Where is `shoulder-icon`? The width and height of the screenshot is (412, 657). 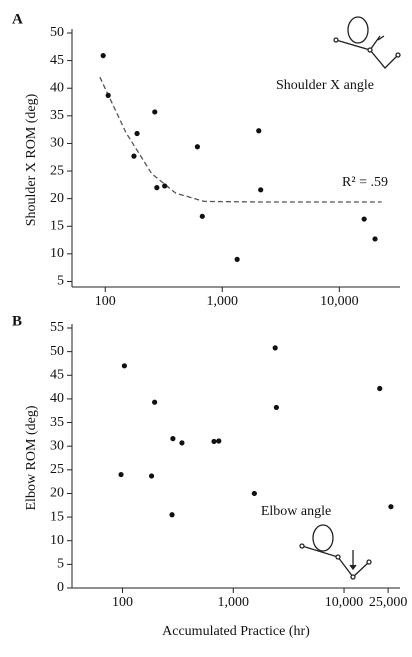
shoulder-icon is located at coordinates (367, 42).